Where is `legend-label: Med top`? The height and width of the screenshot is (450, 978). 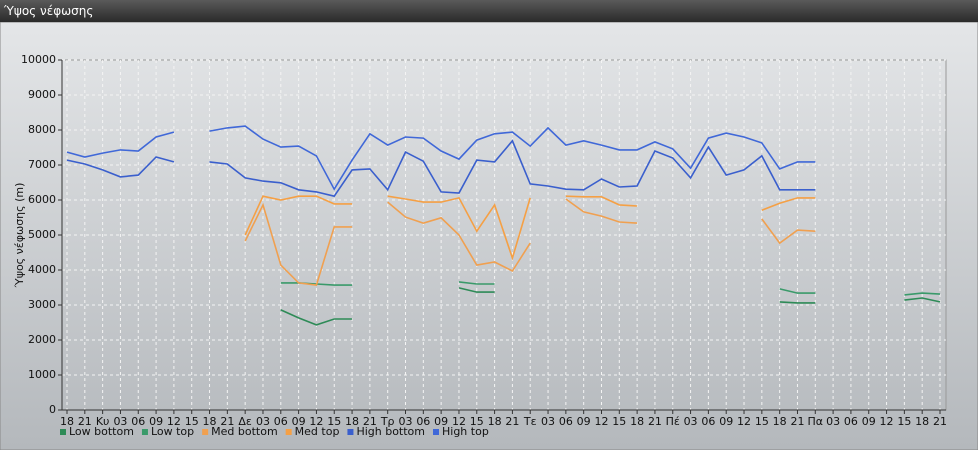
legend-label: Med top is located at coordinates (317, 431).